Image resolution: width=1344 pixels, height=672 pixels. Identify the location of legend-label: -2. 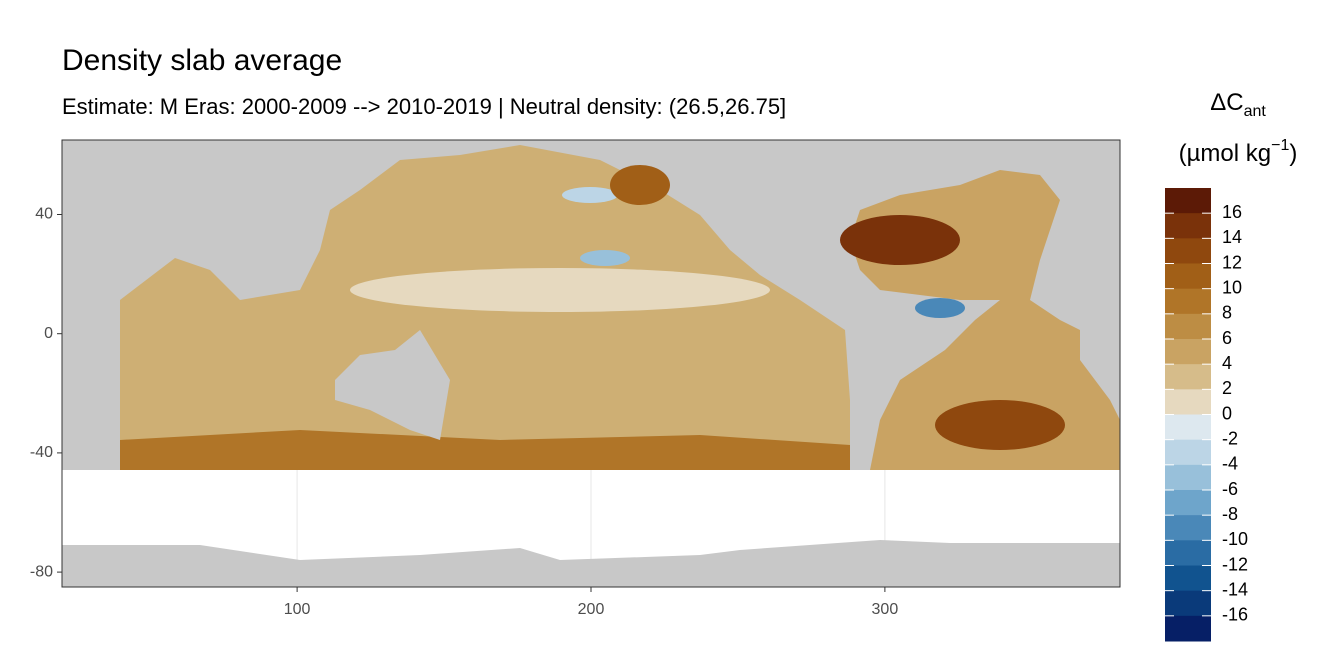
(1230, 438).